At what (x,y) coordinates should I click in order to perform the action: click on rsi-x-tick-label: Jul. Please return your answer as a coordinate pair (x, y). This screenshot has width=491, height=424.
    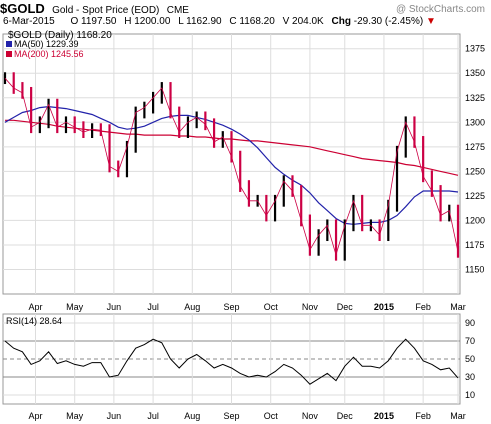
    Looking at the image, I should click on (153, 416).